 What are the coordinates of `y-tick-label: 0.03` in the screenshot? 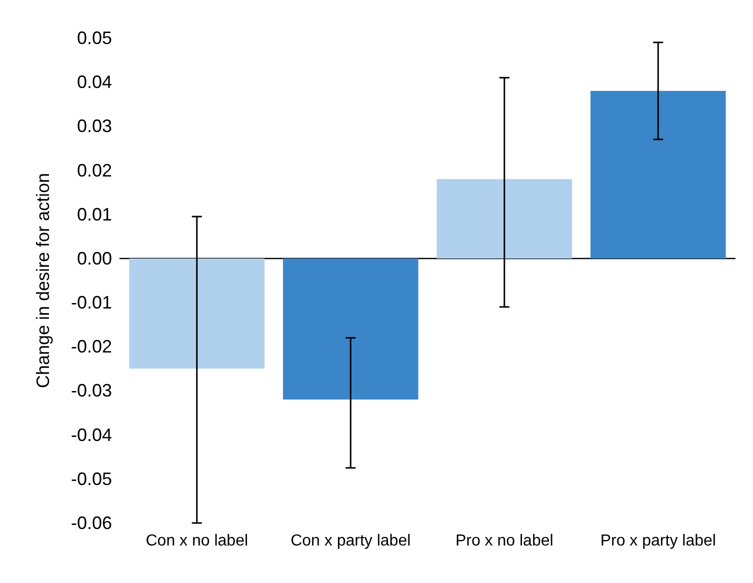 It's located at (94, 126).